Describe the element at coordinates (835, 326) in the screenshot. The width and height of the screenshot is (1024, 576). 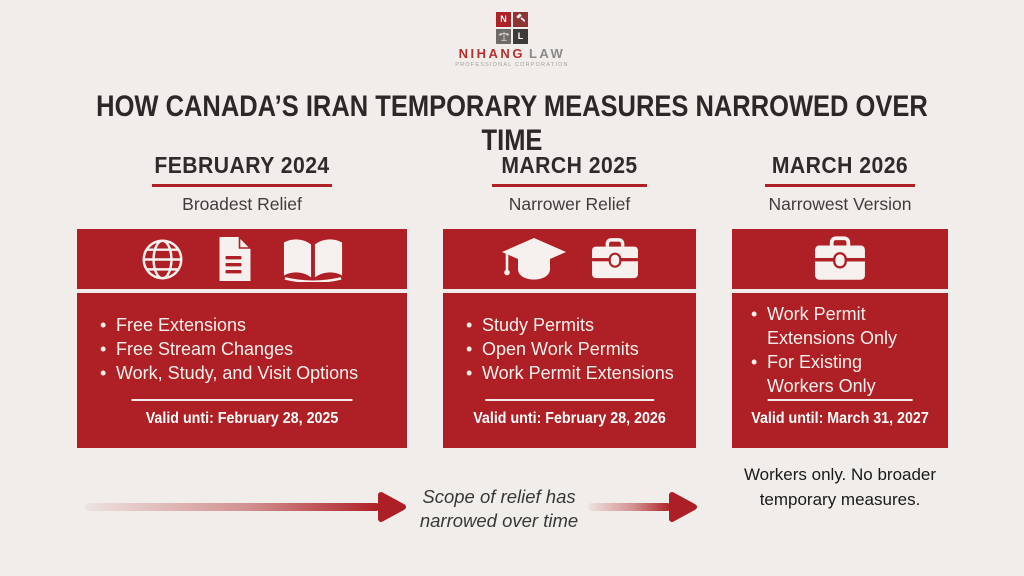
I see `bullet-item: Work Permit Extensions Only` at that location.